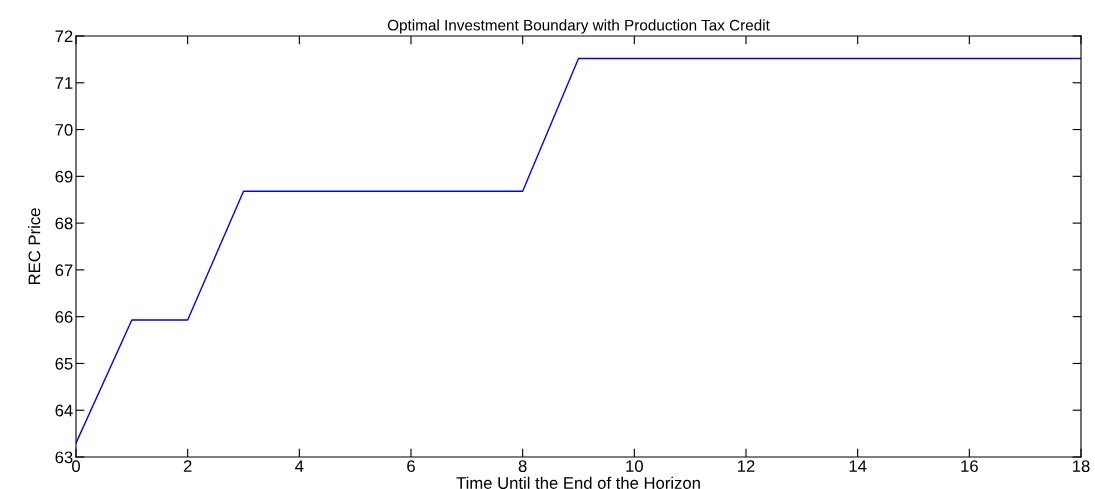 This screenshot has height=489, width=1095. I want to click on y-tick-label: 71, so click(64, 83).